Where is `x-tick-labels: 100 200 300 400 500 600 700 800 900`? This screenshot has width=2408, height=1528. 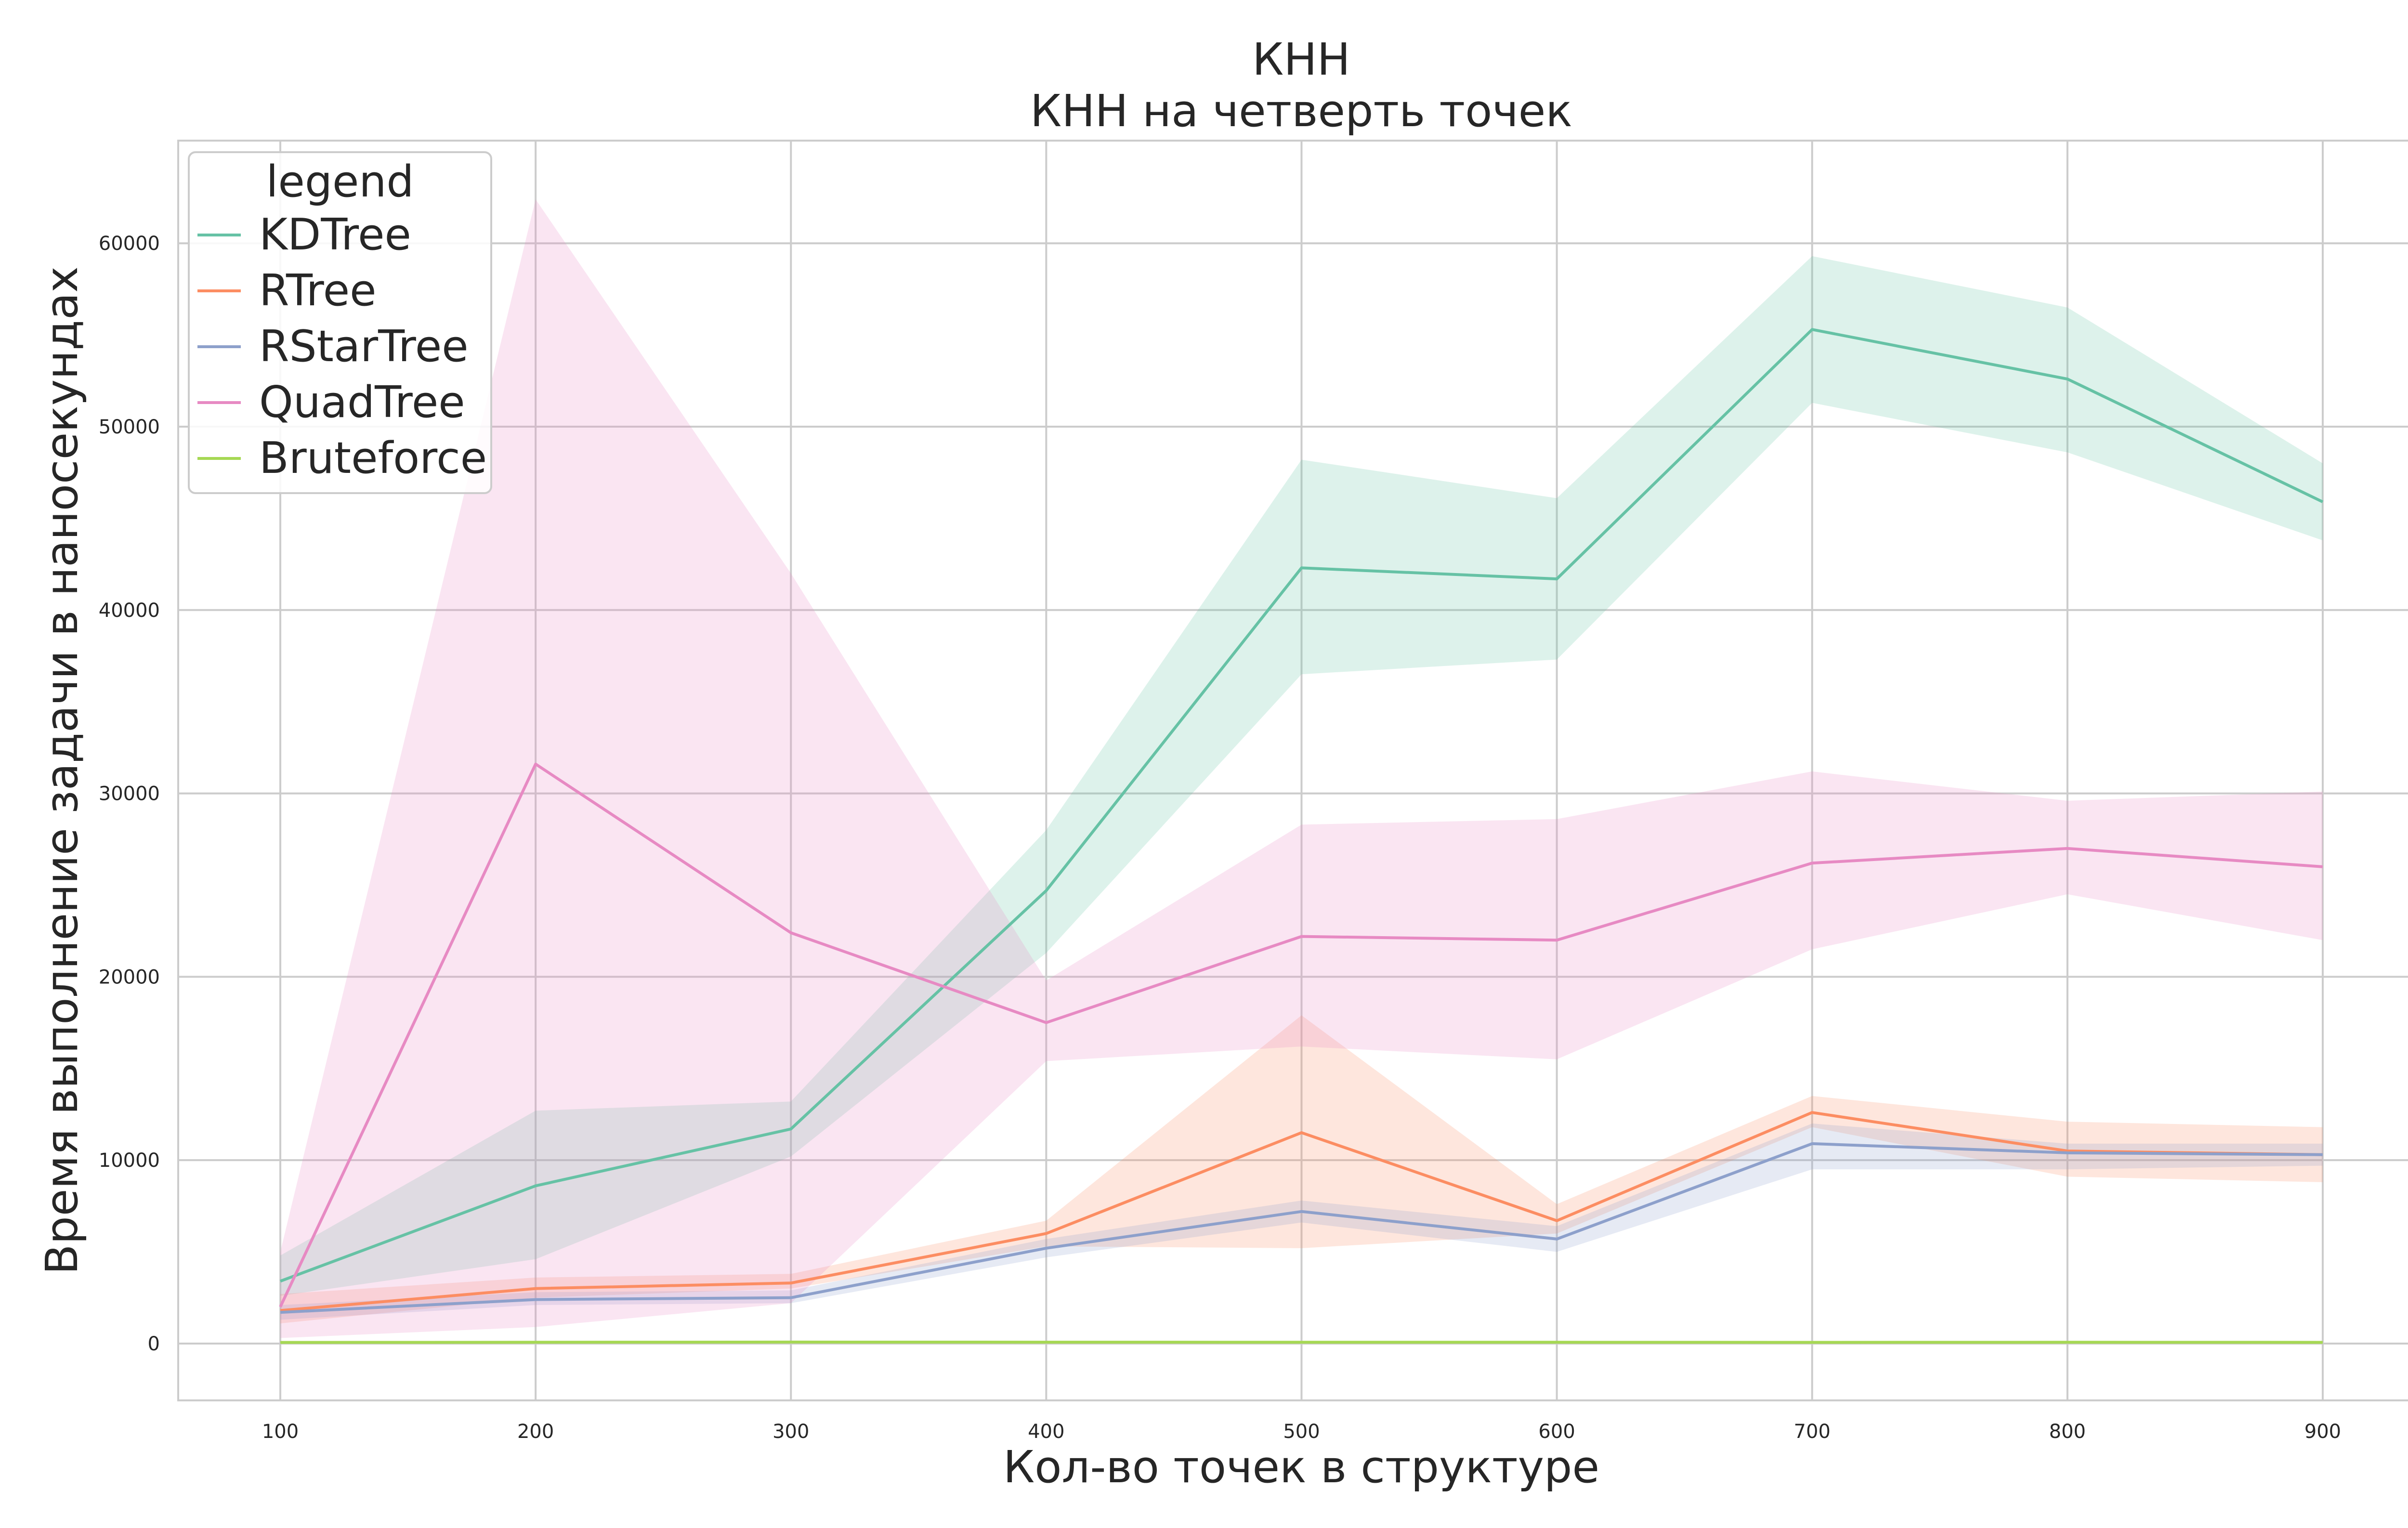
x-tick-labels: 100 200 300 400 500 600 700 800 900 is located at coordinates (1301, 1432).